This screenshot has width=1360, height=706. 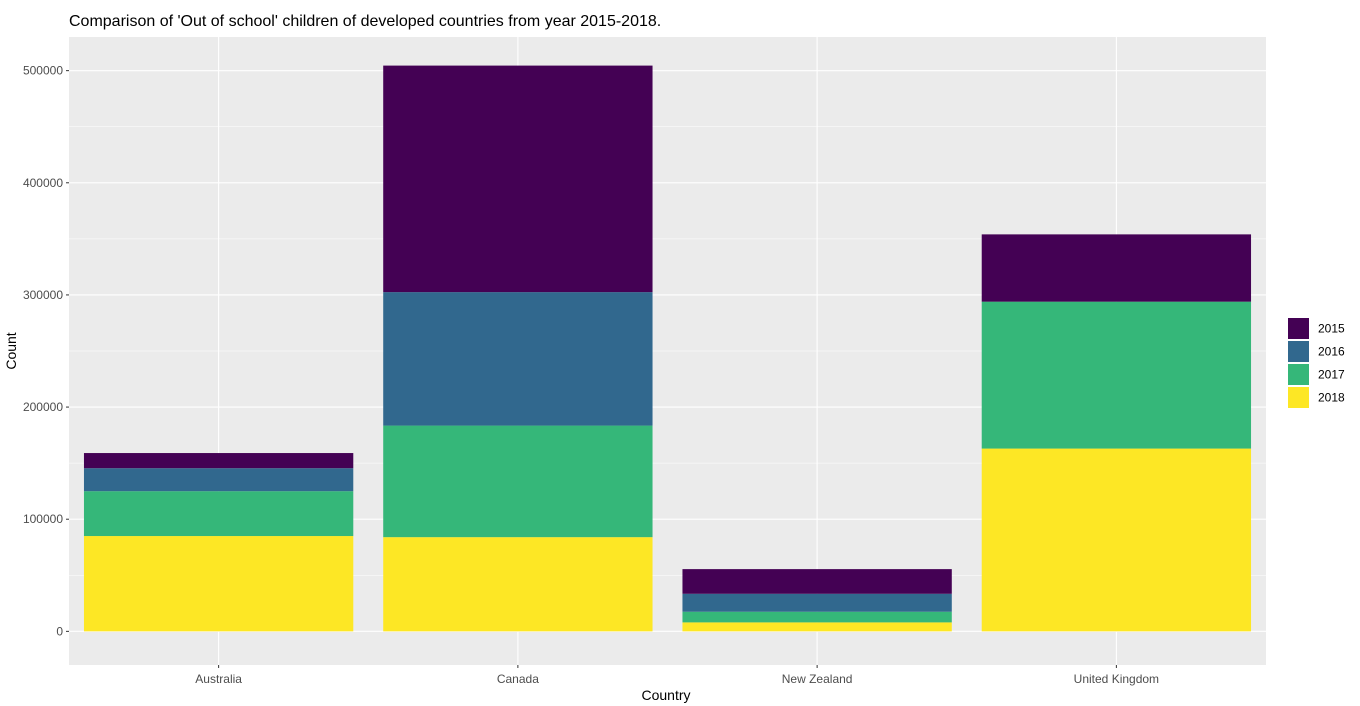 What do you see at coordinates (43, 71) in the screenshot?
I see `y-tick-label: 500000` at bounding box center [43, 71].